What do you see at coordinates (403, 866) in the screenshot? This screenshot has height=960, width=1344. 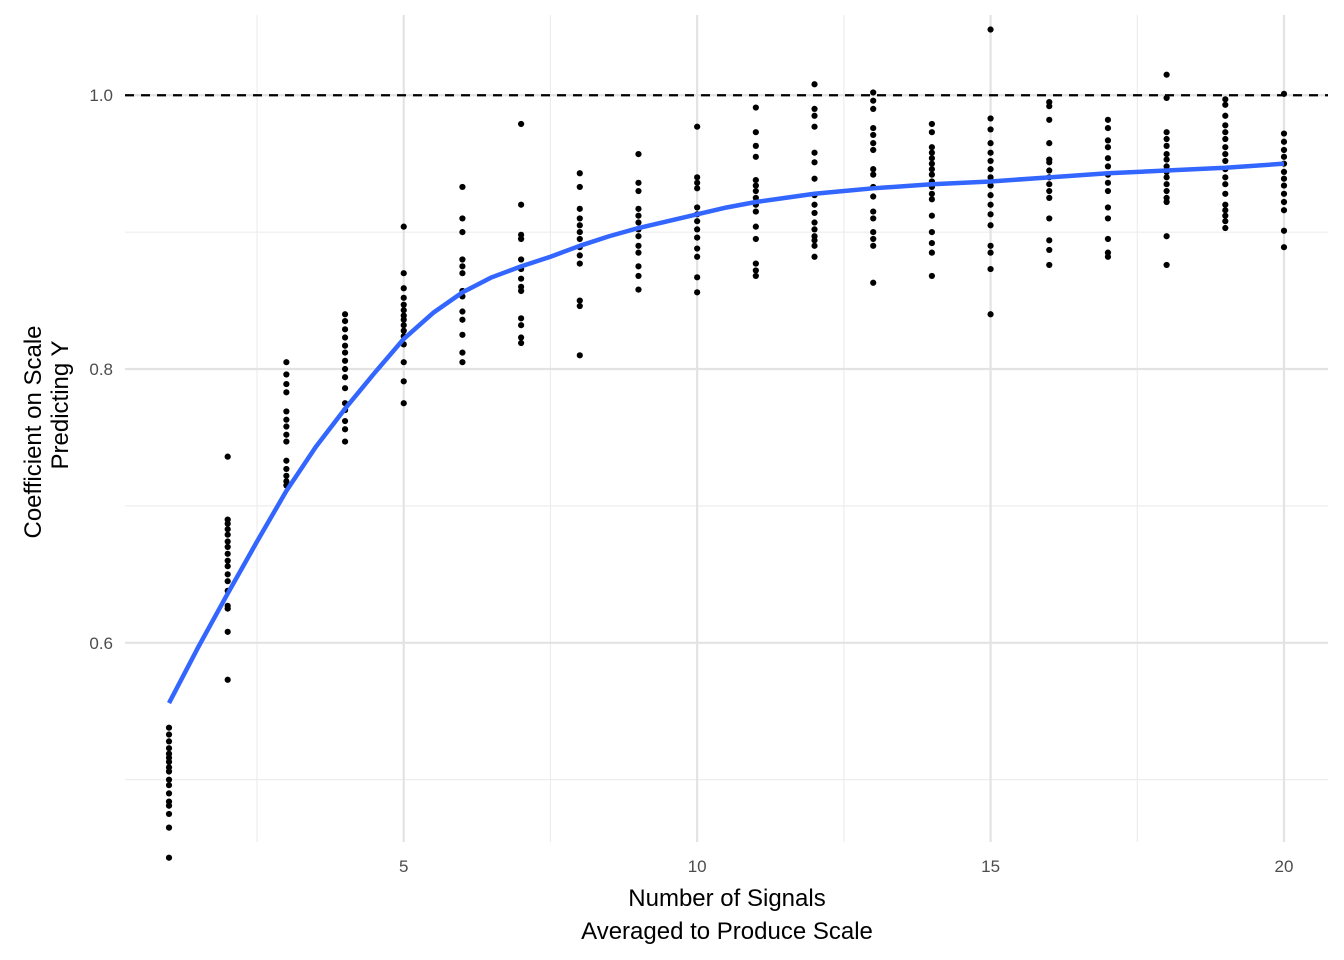 I see `x-tick-label: 5` at bounding box center [403, 866].